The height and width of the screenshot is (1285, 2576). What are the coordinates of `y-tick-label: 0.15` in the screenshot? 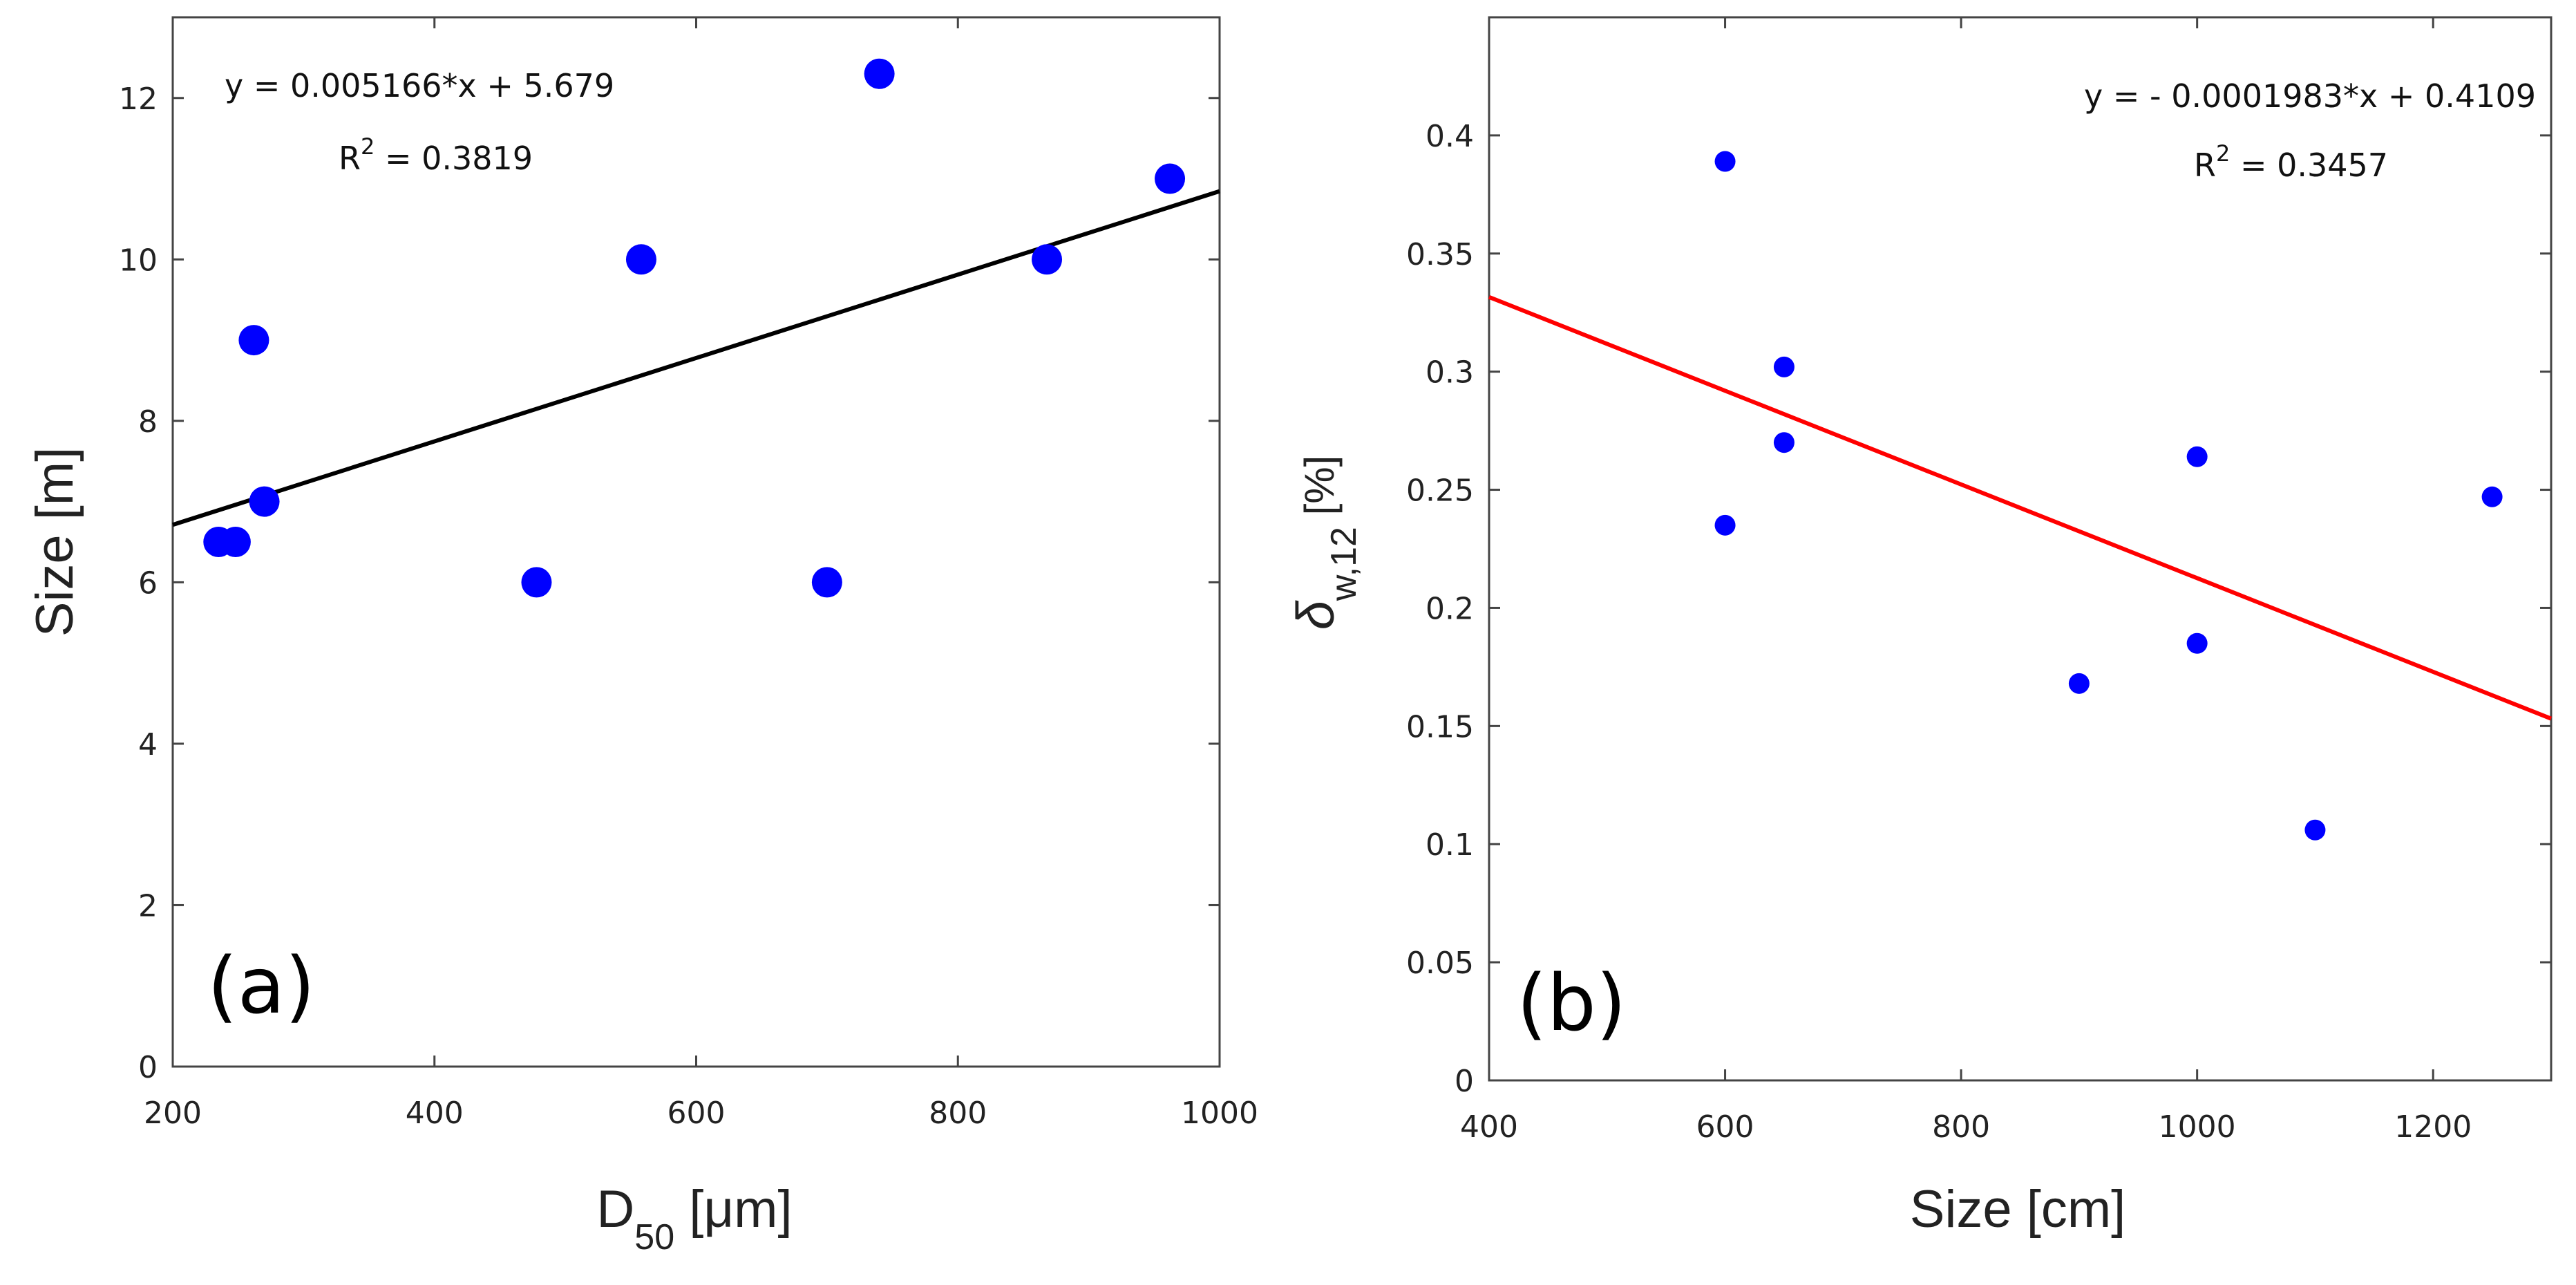 It's located at (1440, 727).